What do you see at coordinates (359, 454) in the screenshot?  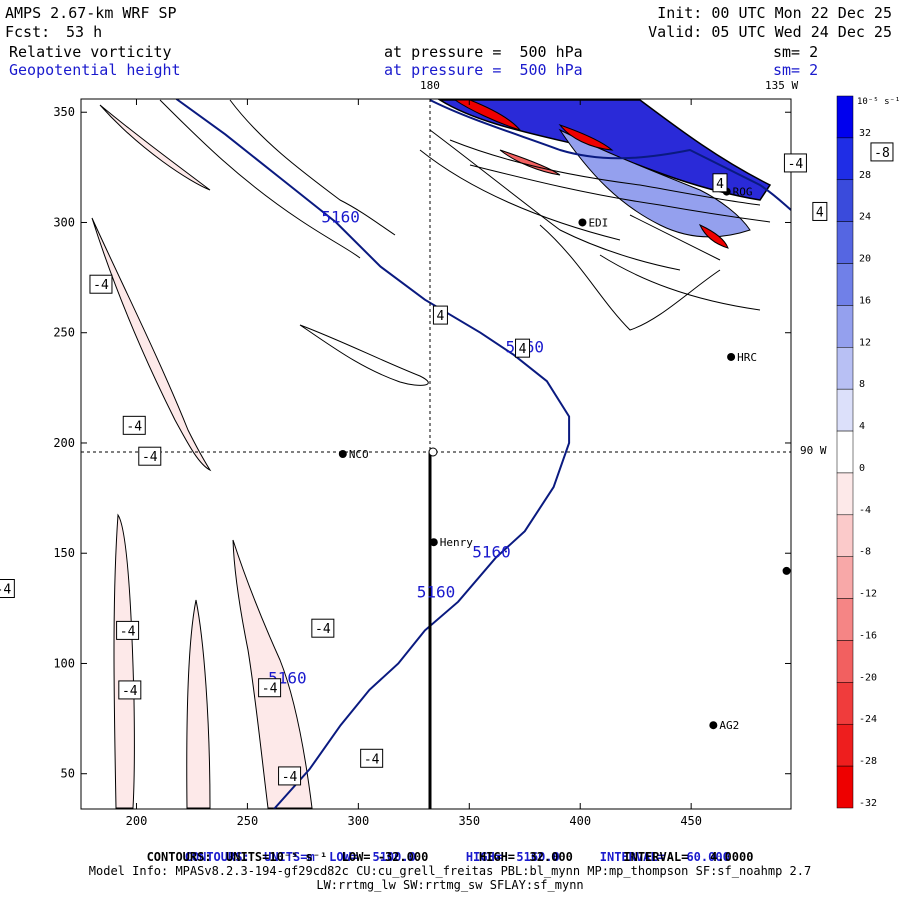 I see `station-label: NCO` at bounding box center [359, 454].